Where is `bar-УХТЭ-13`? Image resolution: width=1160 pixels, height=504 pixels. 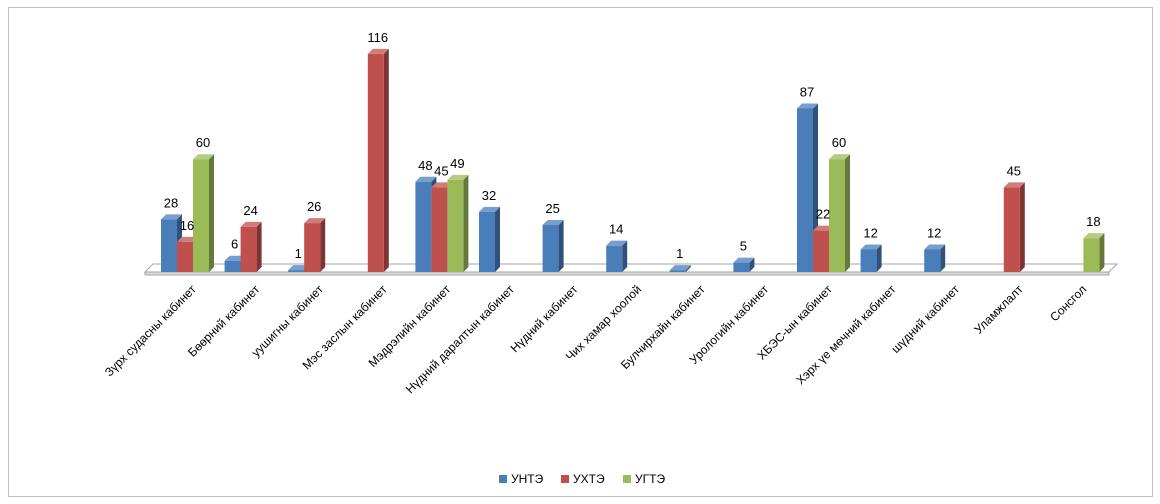
bar-УХТЭ-13 is located at coordinates (1014, 227).